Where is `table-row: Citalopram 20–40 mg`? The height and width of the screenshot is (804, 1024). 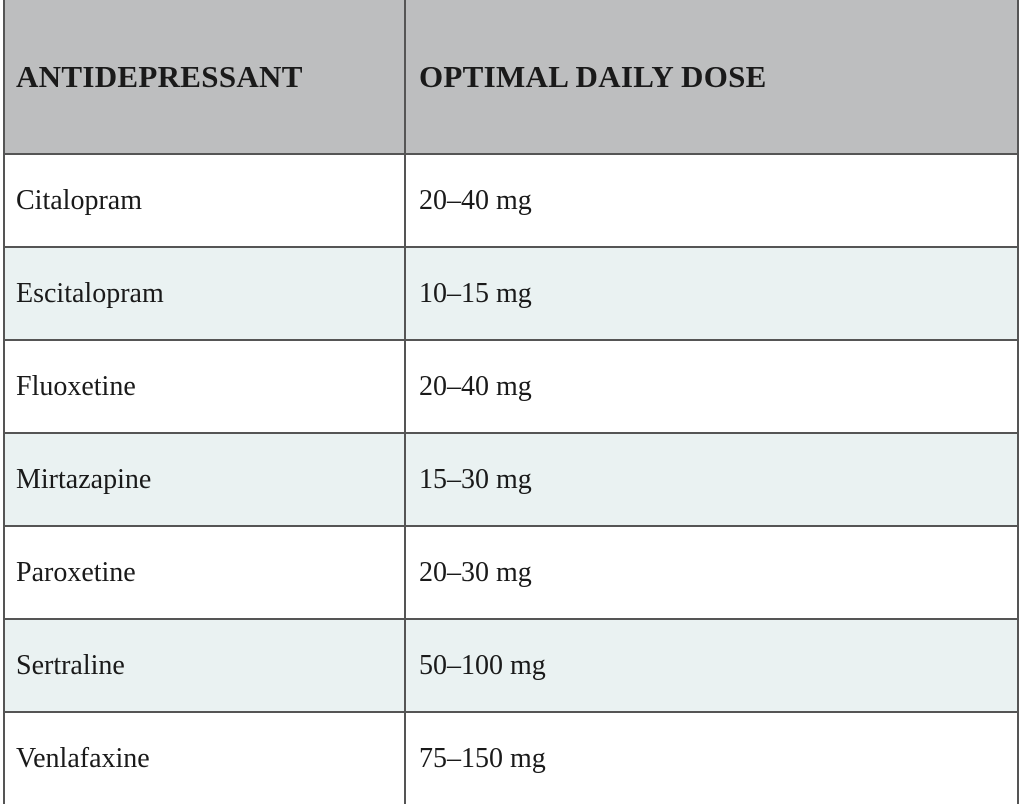
table-row: Citalopram 20–40 mg is located at coordinates (511, 201).